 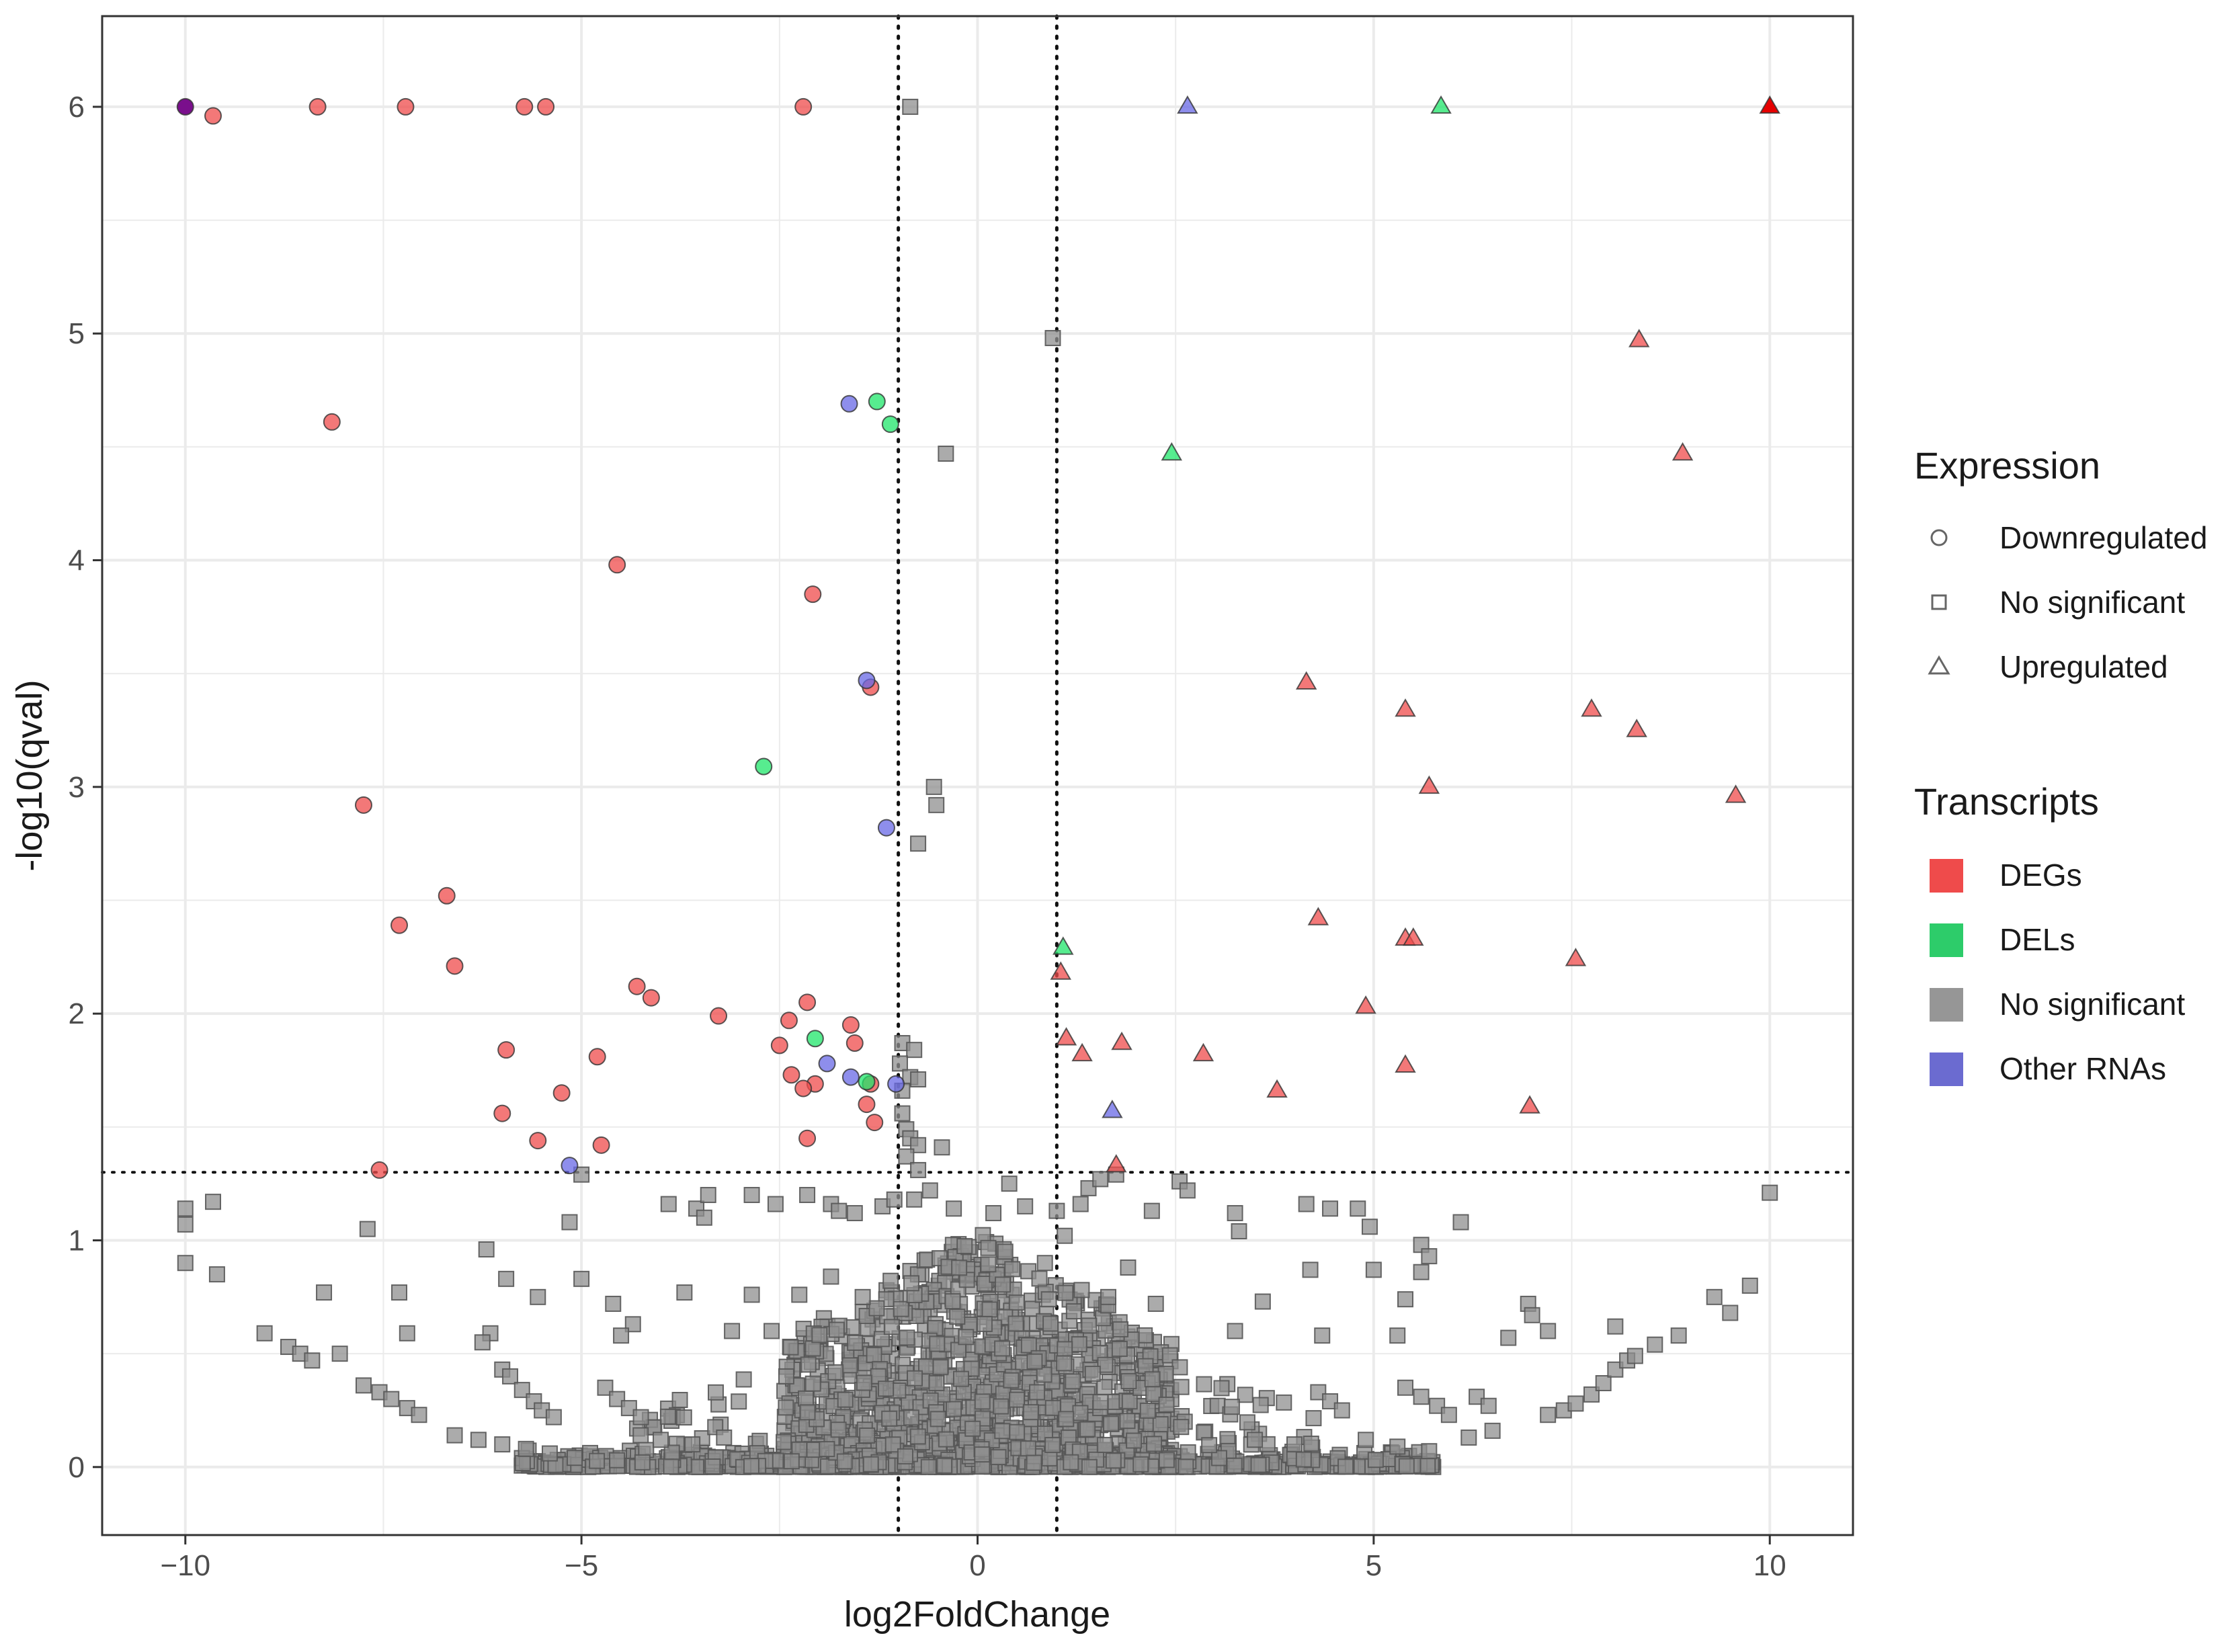 What do you see at coordinates (2082, 1068) in the screenshot?
I see `legend-label: Other RNAs` at bounding box center [2082, 1068].